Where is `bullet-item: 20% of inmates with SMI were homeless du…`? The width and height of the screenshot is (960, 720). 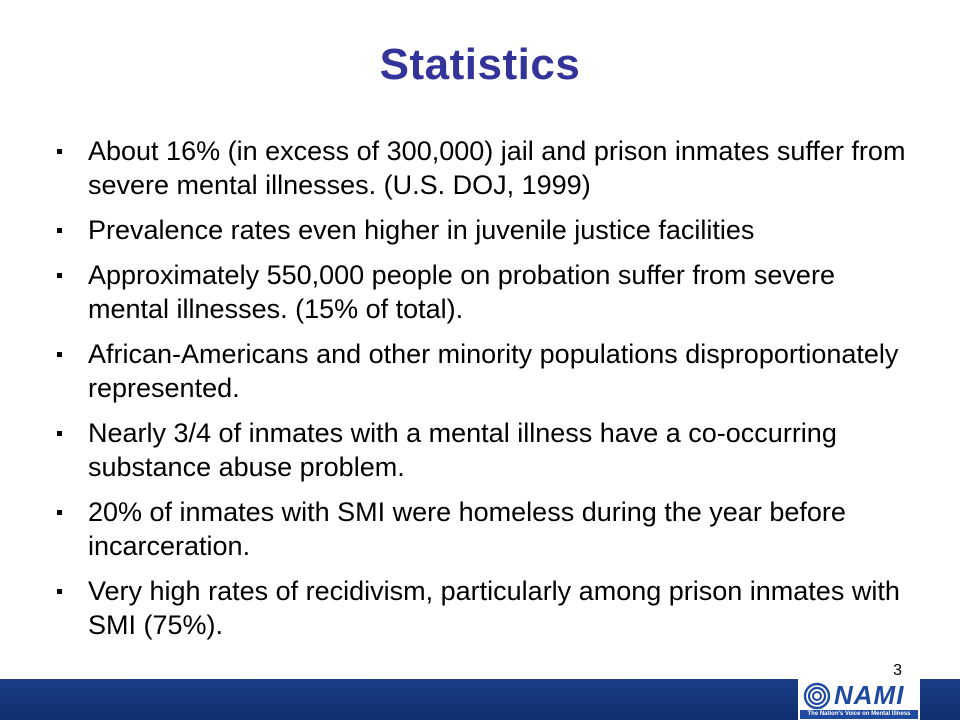
bullet-item: 20% of inmates with SMI were homeless du… is located at coordinates (482, 529).